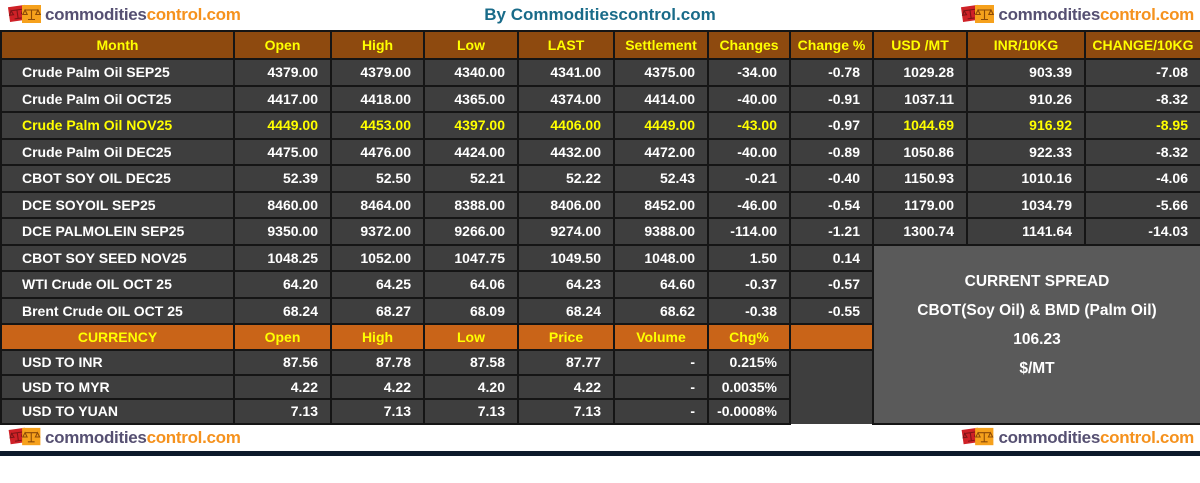  What do you see at coordinates (831, 310) in the screenshot?
I see `cell-change-pct: -0.55` at bounding box center [831, 310].